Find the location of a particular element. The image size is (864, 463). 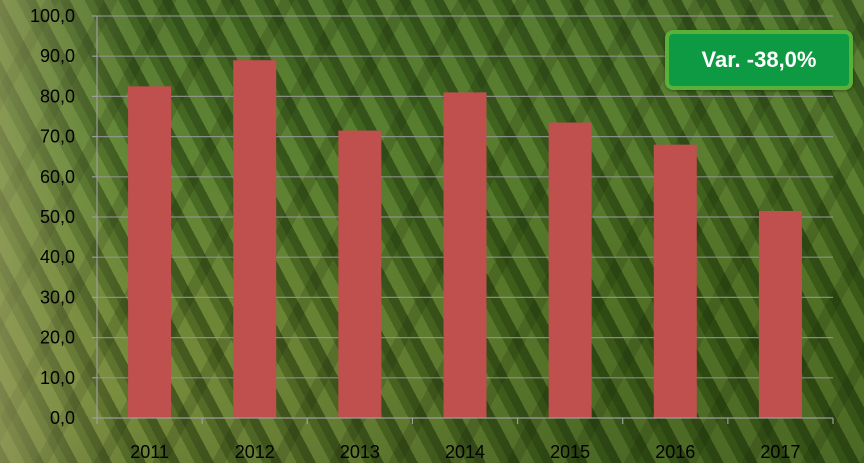

y-tick-label: 80,0 is located at coordinates (57, 96).